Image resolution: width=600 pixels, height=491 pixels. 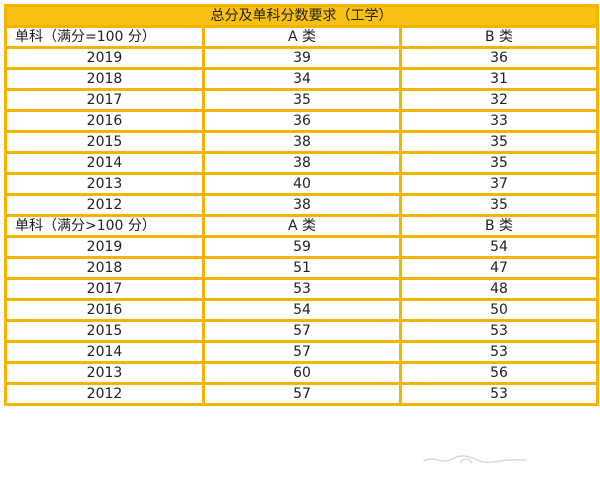 I want to click on table-row: 2016 54 50, so click(x=302, y=310).